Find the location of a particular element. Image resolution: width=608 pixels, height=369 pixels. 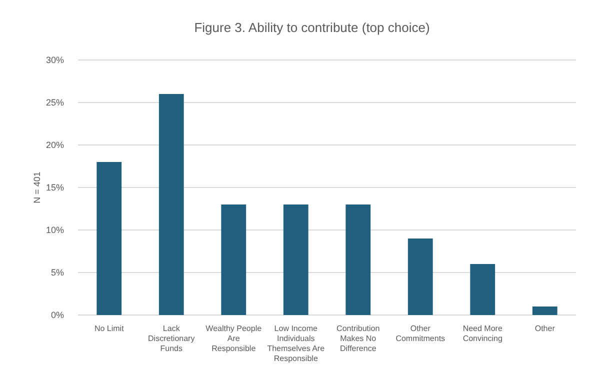

x-tick-label: Contribution Makes No Difference is located at coordinates (358, 338).